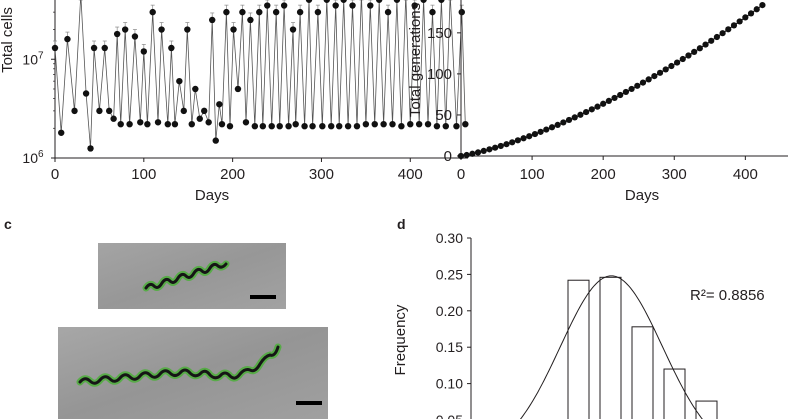 This screenshot has height=419, width=800. What do you see at coordinates (192, 276) in the screenshot?
I see `micrograph-top-image` at bounding box center [192, 276].